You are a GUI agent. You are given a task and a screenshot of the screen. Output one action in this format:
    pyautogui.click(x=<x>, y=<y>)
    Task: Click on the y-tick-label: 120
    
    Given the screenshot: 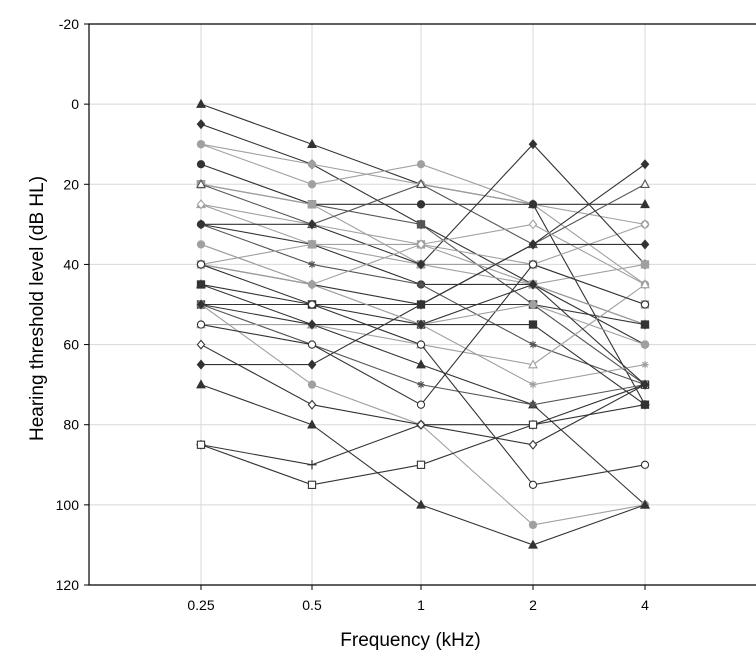 What is the action you would take?
    pyautogui.click(x=68, y=585)
    